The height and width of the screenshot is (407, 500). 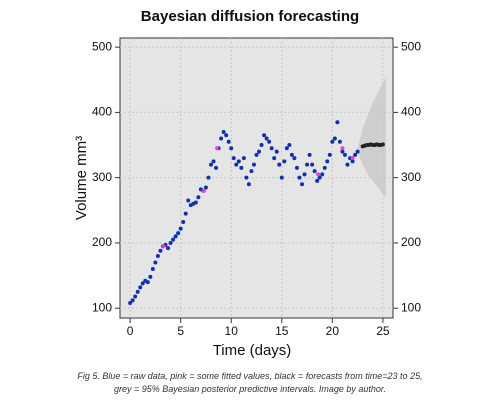 I want to click on y-tick-label: 400, so click(x=102, y=112).